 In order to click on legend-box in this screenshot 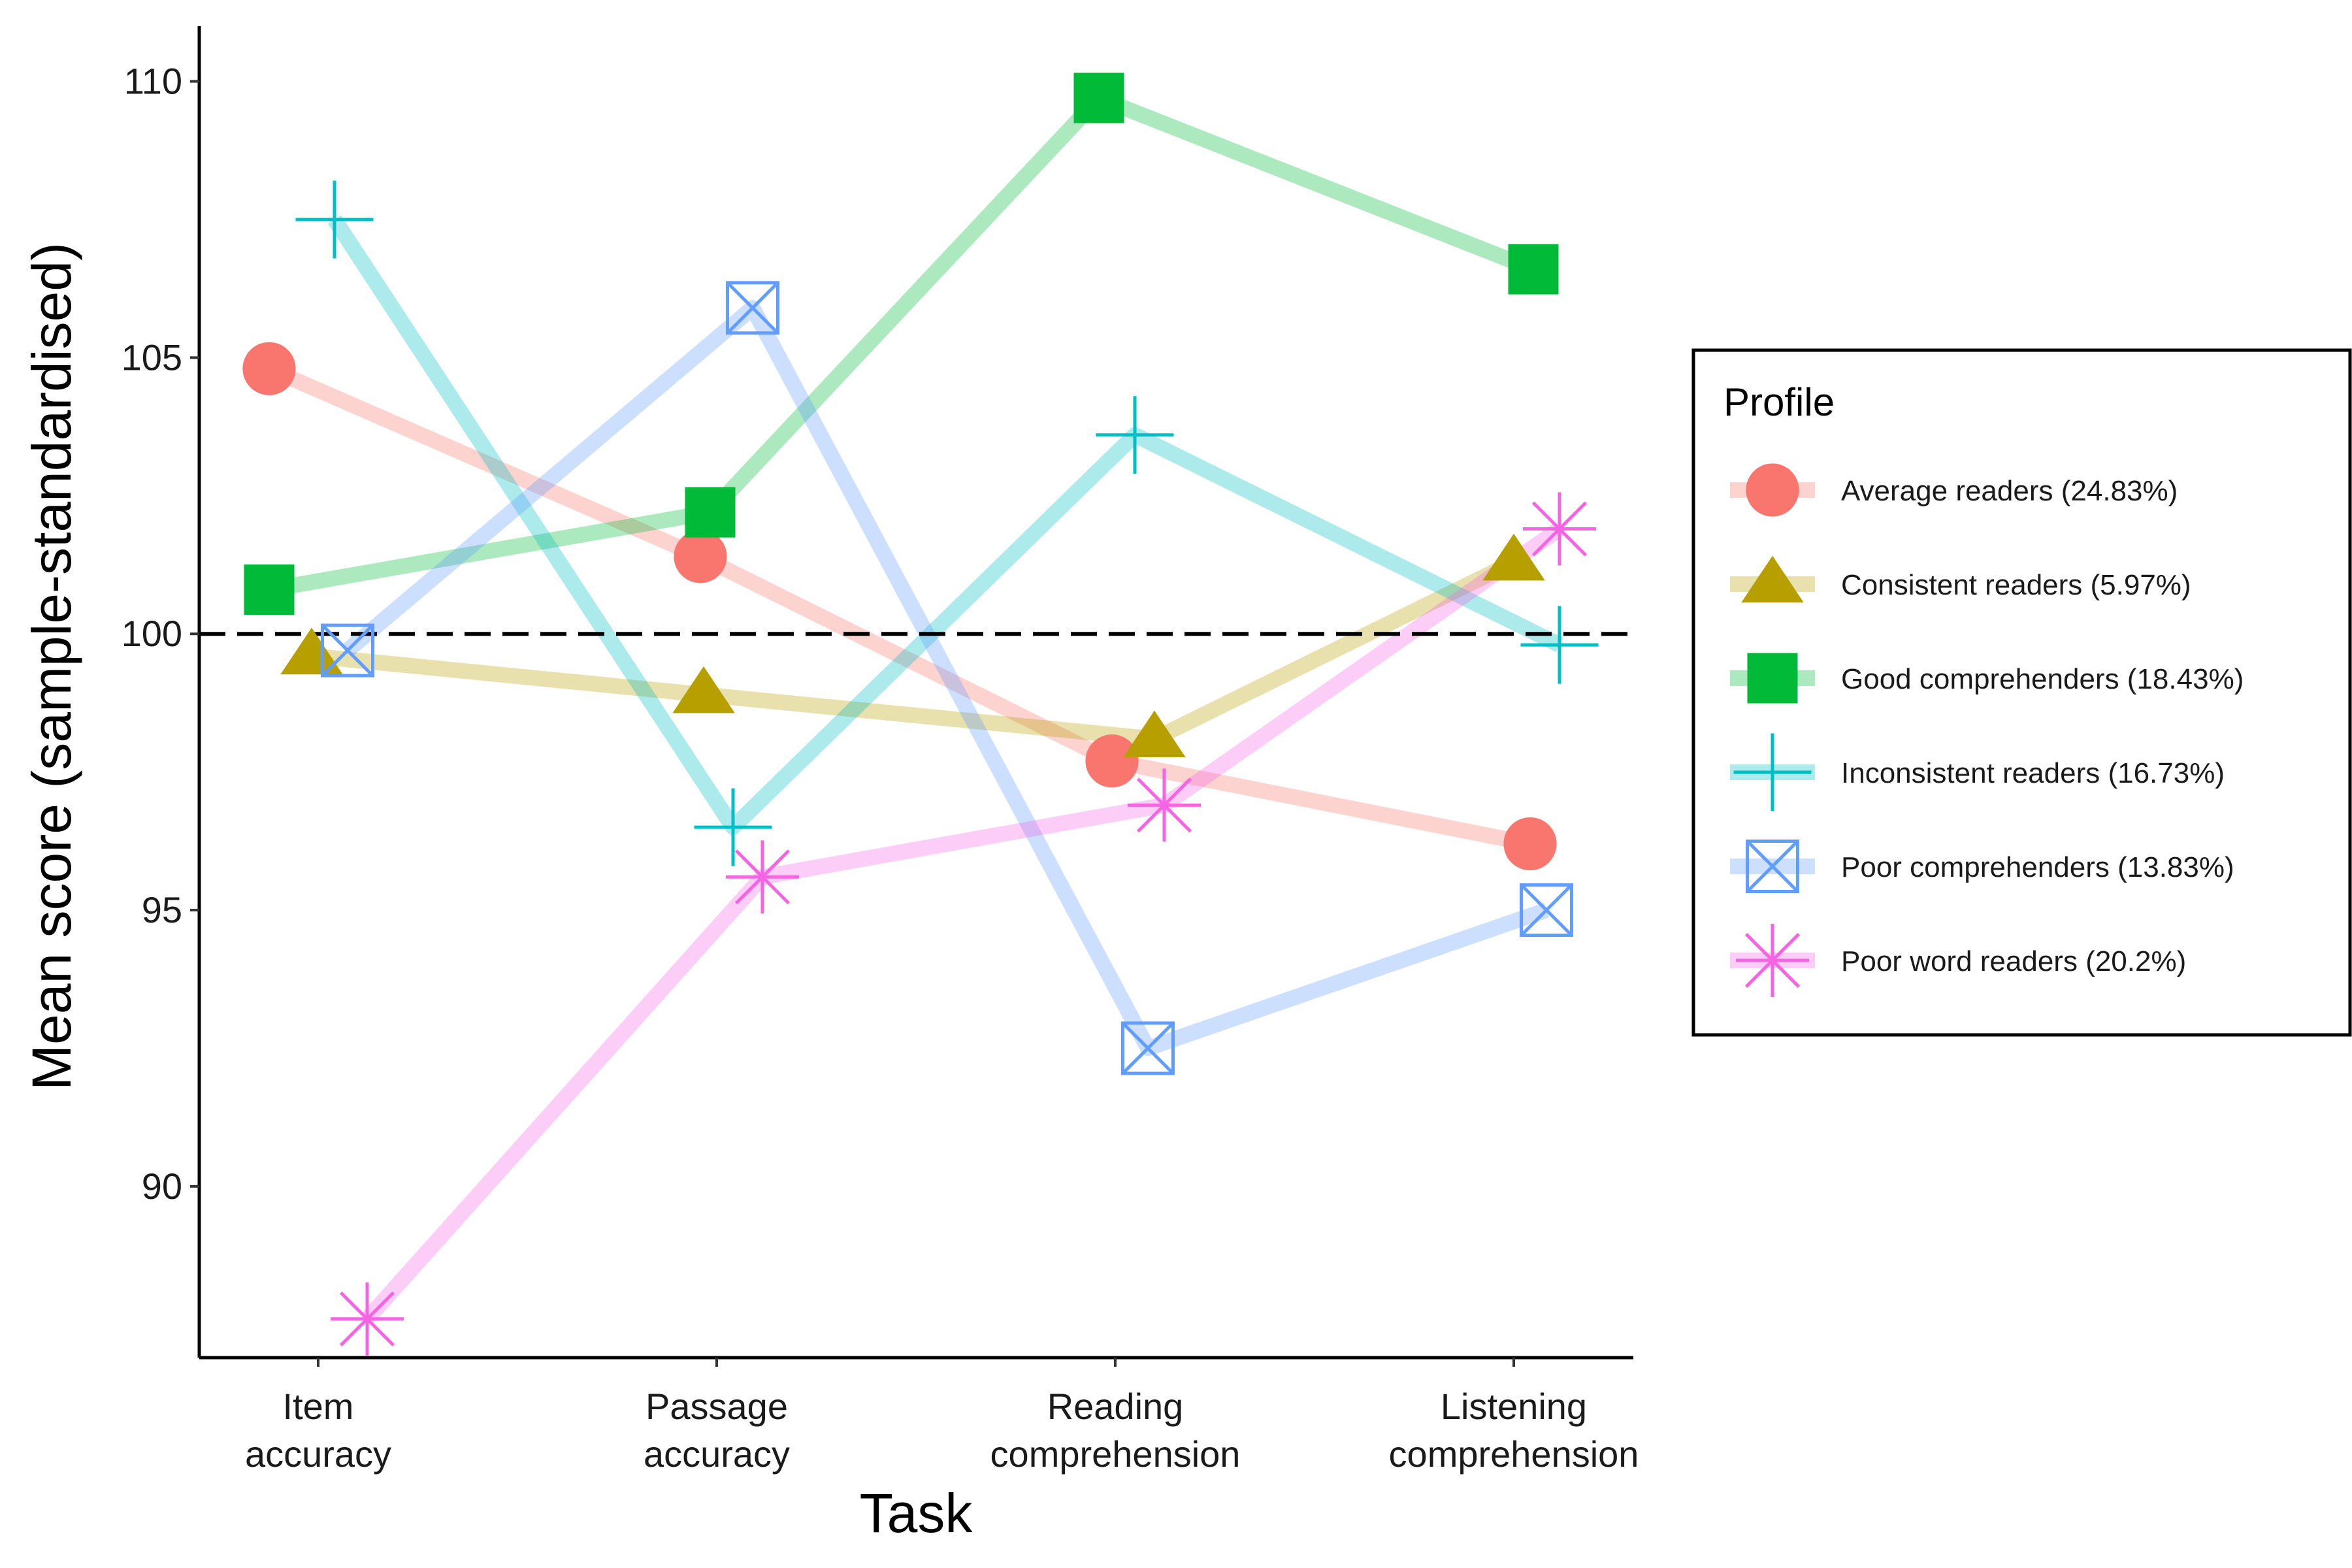, I will do `click(2021, 692)`.